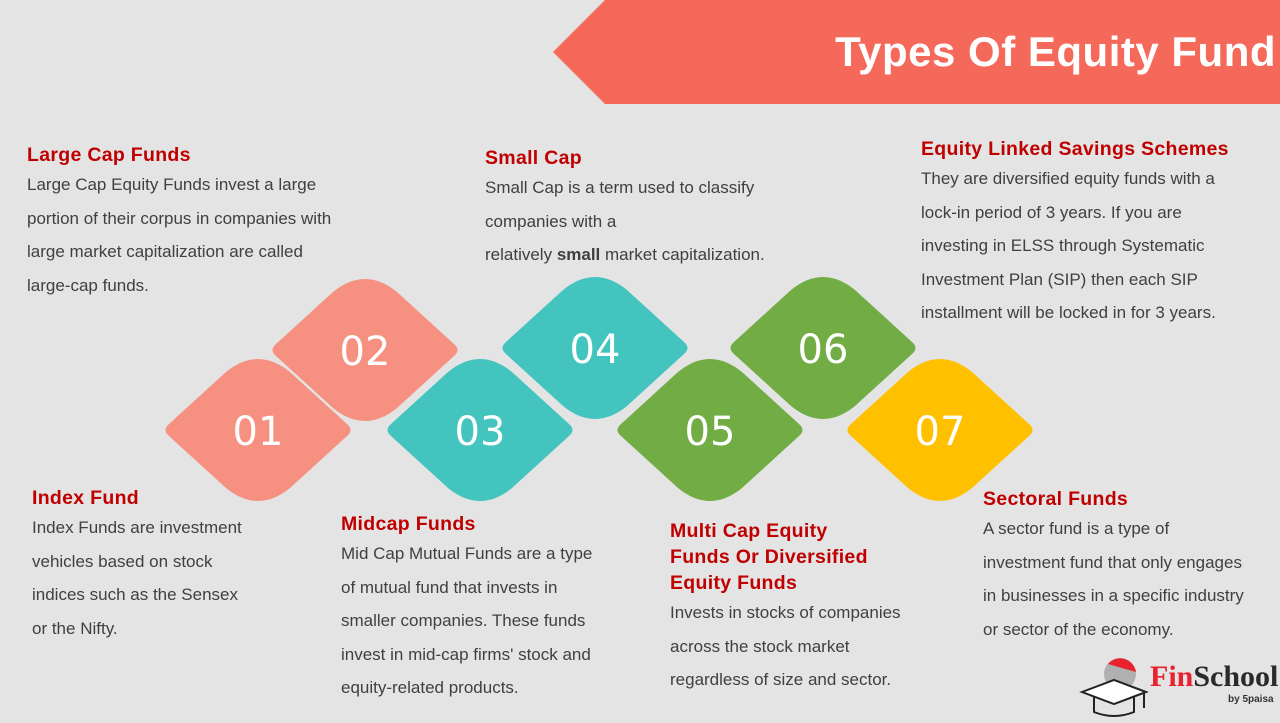 Image resolution: width=1280 pixels, height=723 pixels. I want to click on step-number: 02, so click(365, 352).